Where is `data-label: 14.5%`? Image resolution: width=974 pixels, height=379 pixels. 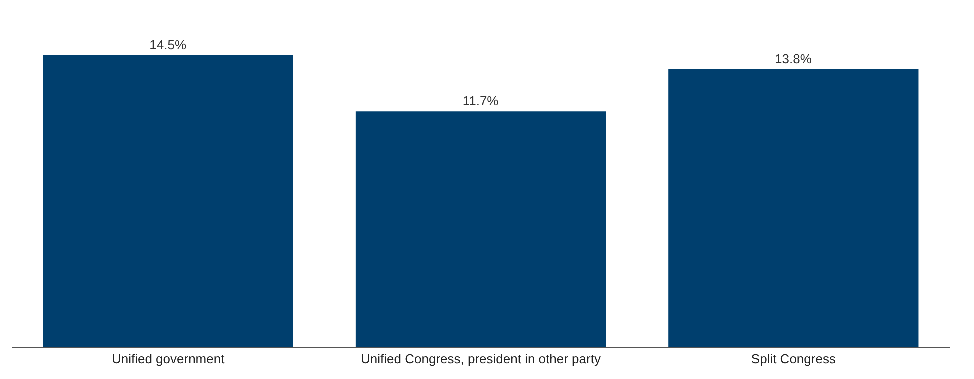 data-label: 14.5% is located at coordinates (168, 44).